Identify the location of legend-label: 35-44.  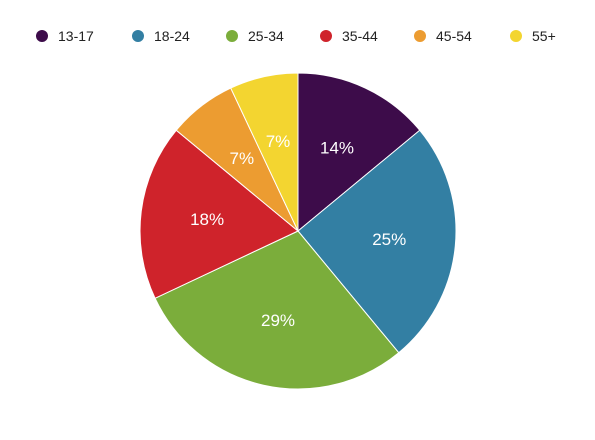
(360, 36).